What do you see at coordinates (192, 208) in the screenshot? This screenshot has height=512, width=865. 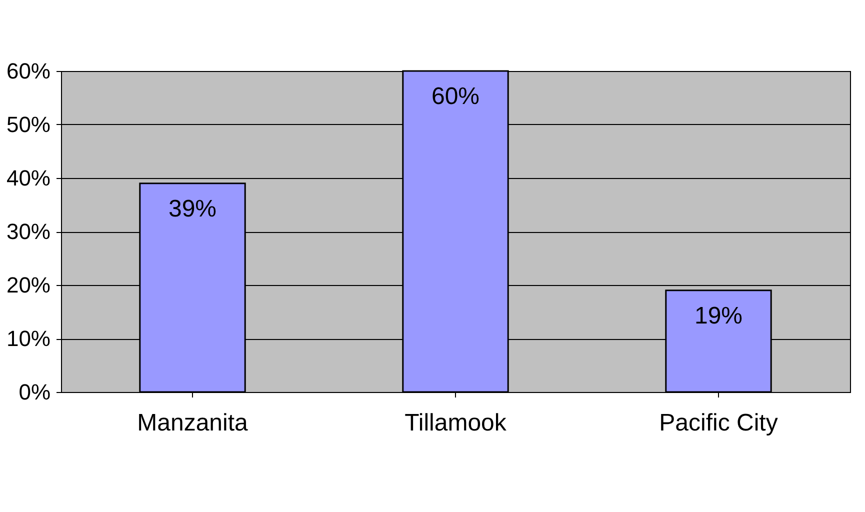 I see `data-label: 39%` at bounding box center [192, 208].